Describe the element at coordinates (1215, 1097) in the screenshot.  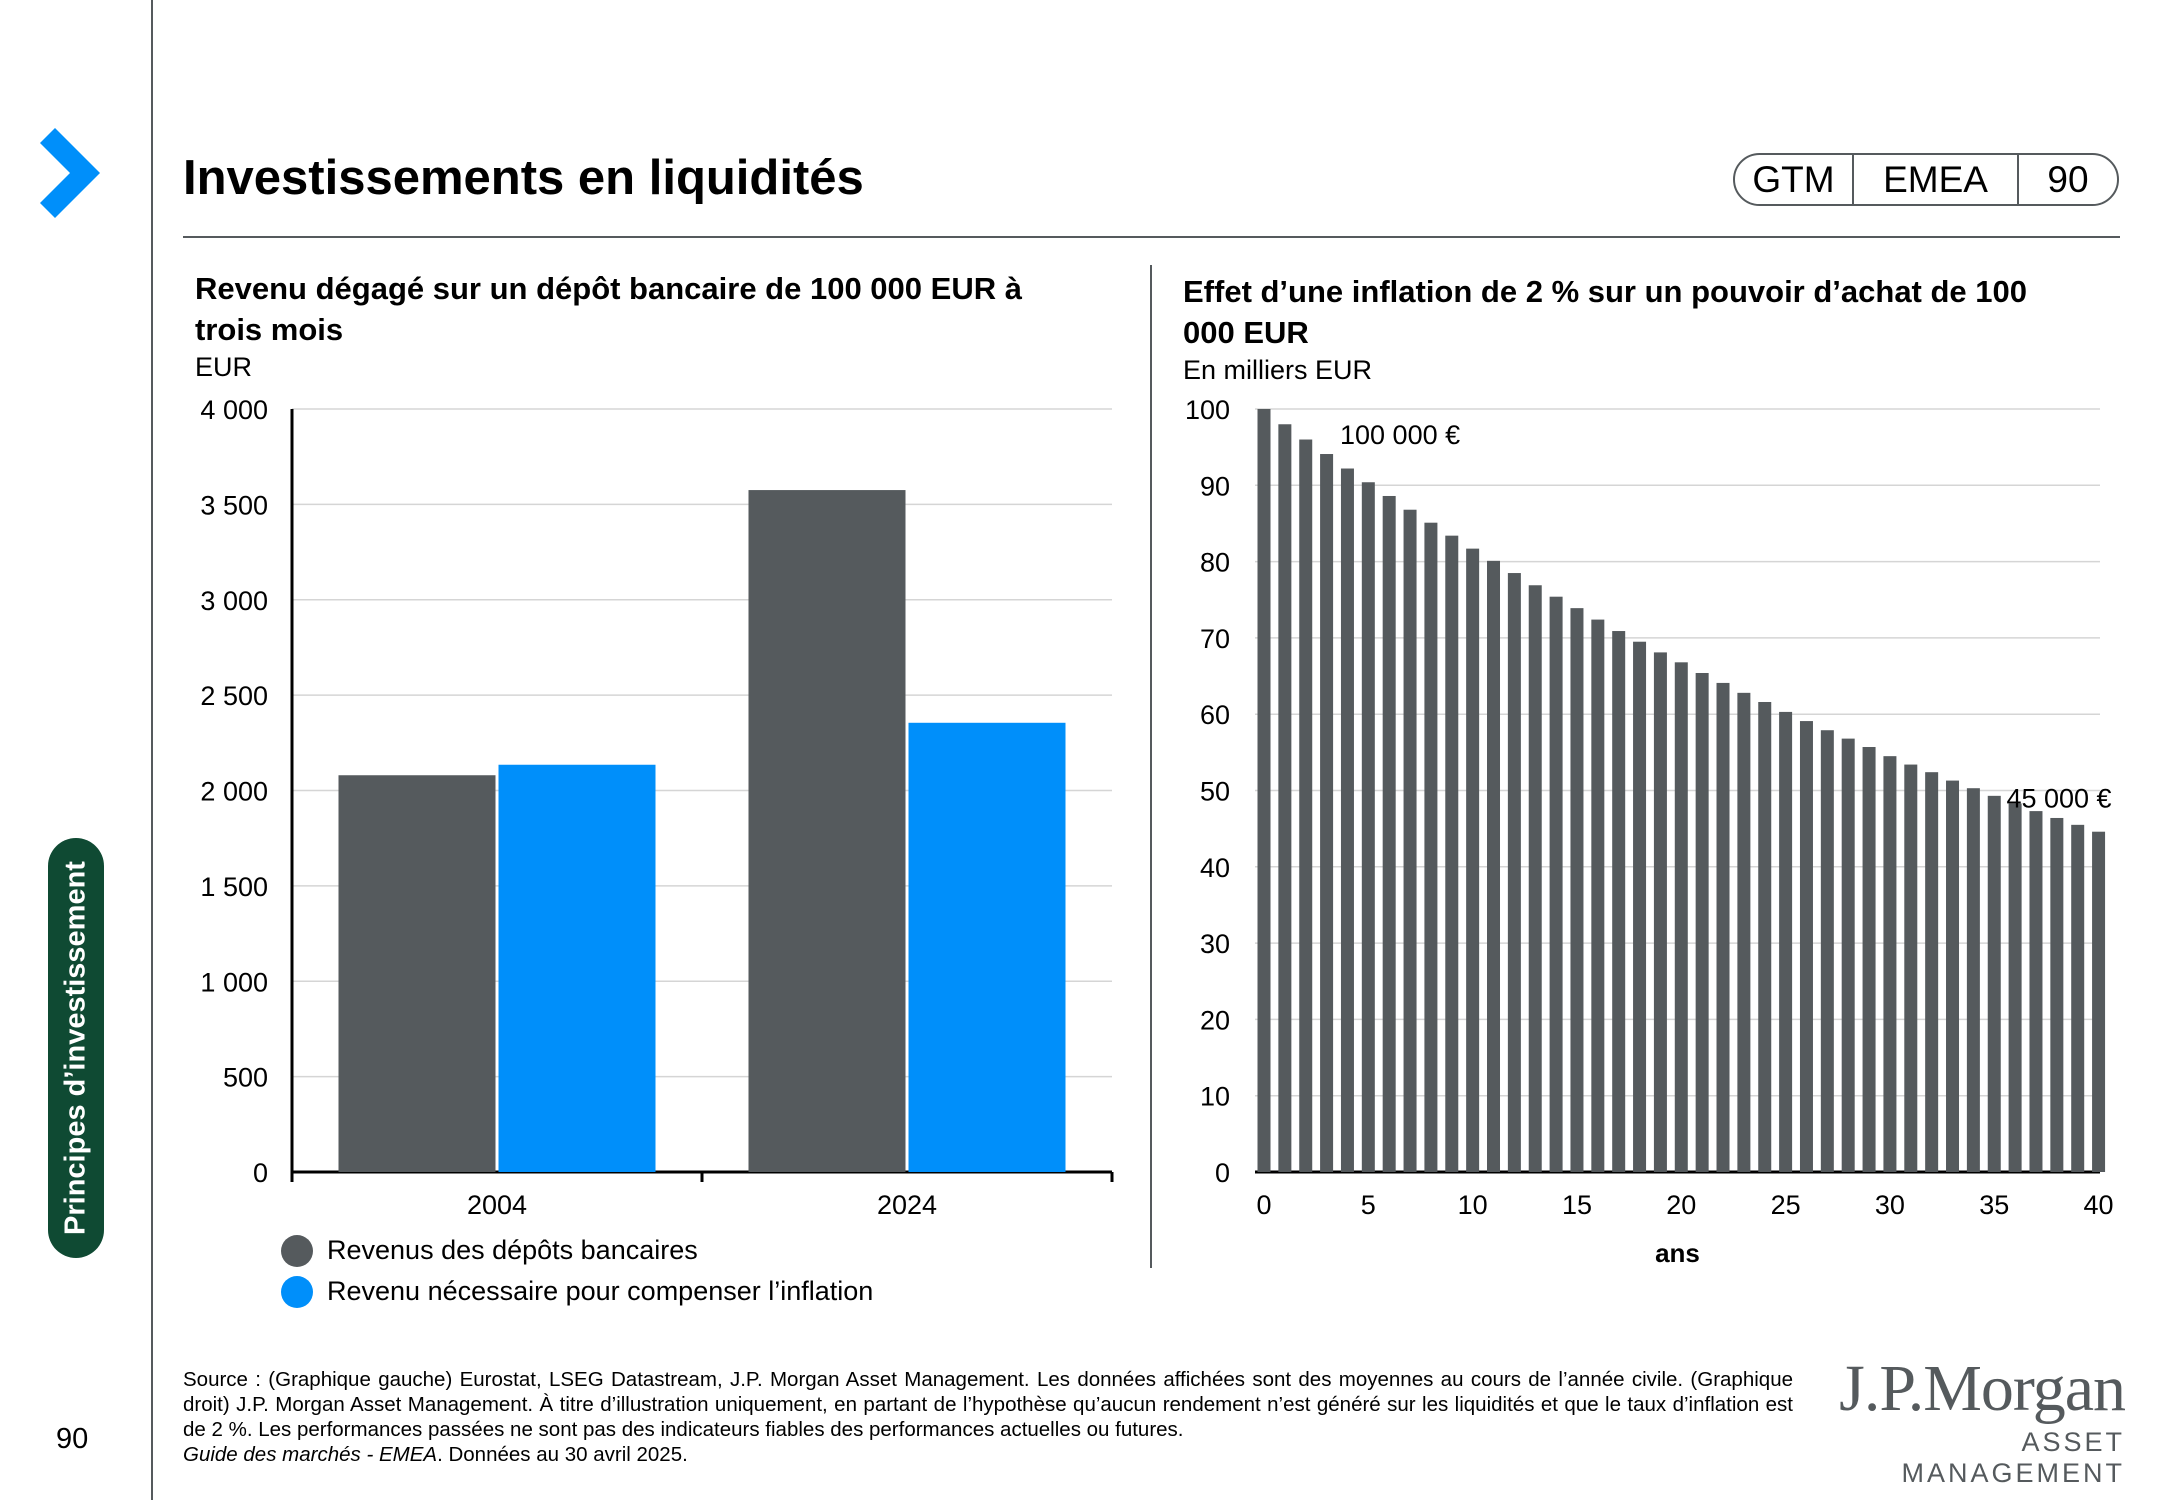
I see `y-tick-label: 10` at that location.